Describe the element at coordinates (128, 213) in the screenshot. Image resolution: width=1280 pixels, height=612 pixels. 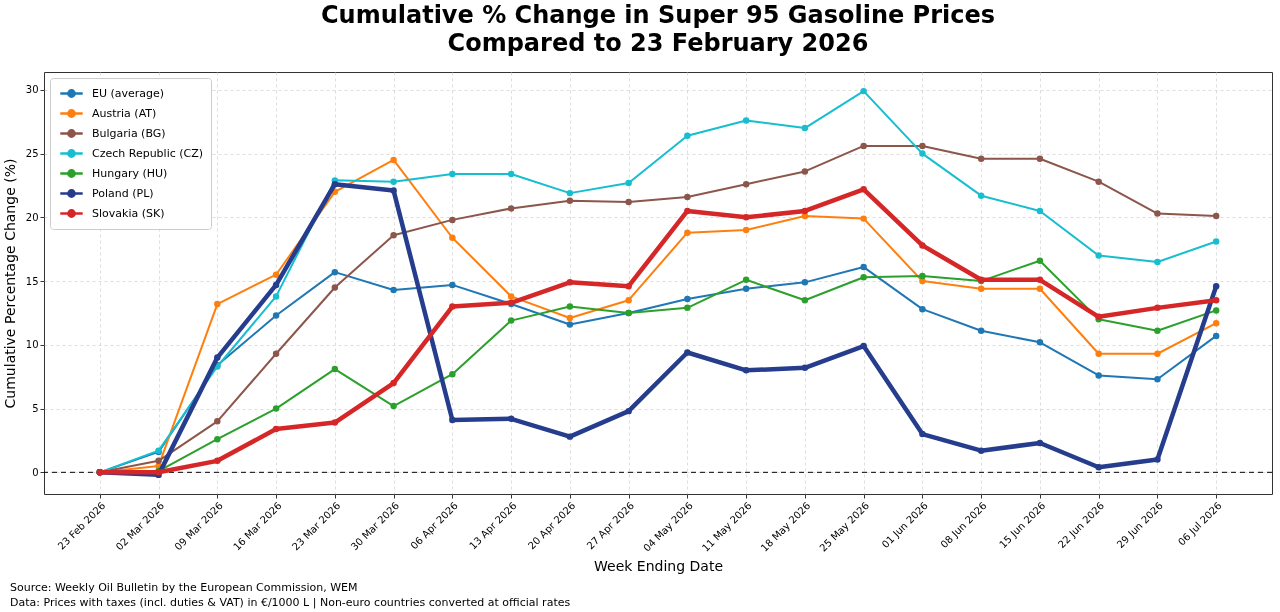
I see `legend-label: Slovakia (SK)` at that location.